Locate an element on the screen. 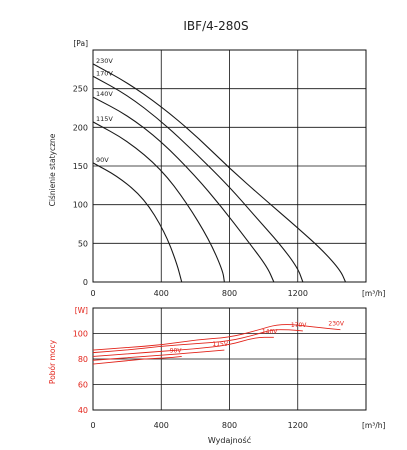 The height and width of the screenshot is (450, 407). pressure-series-label-90V: 90V is located at coordinates (102, 160).